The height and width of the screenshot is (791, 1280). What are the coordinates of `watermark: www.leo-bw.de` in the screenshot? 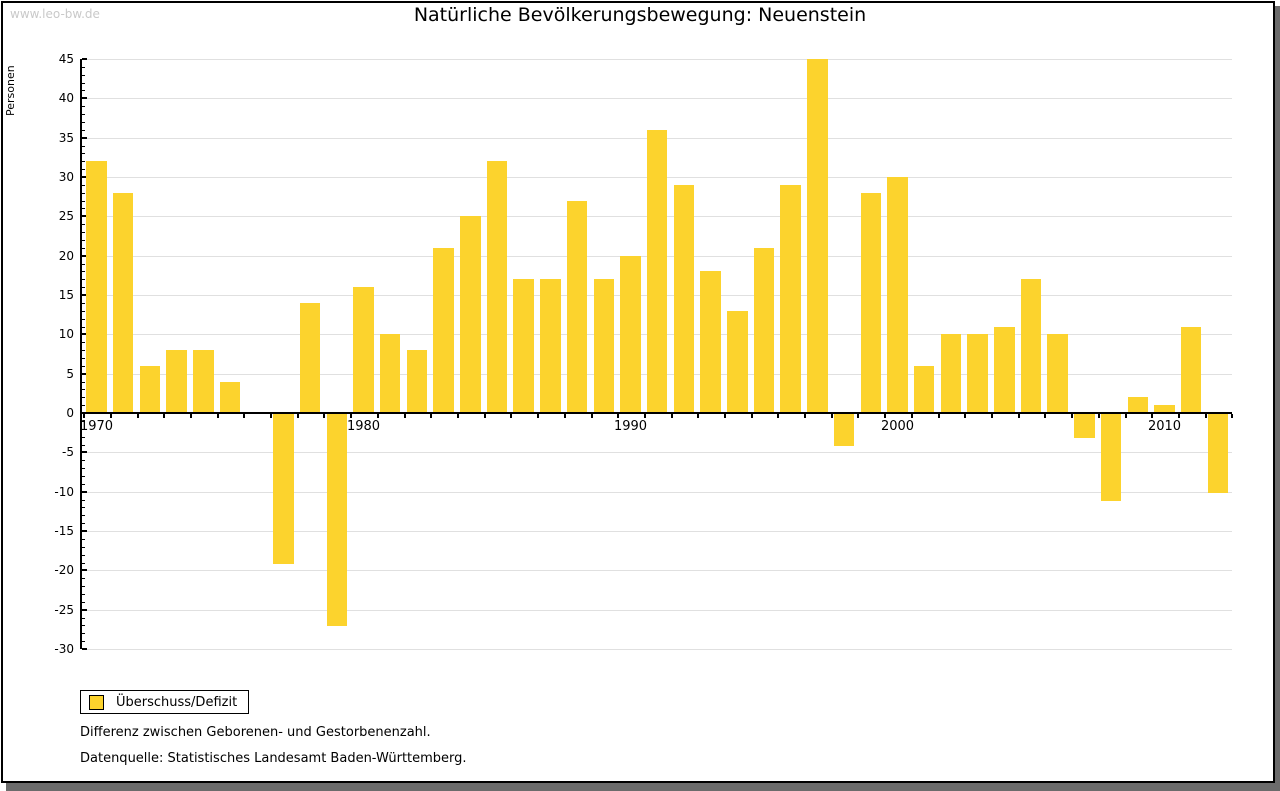 It's located at (55, 14).